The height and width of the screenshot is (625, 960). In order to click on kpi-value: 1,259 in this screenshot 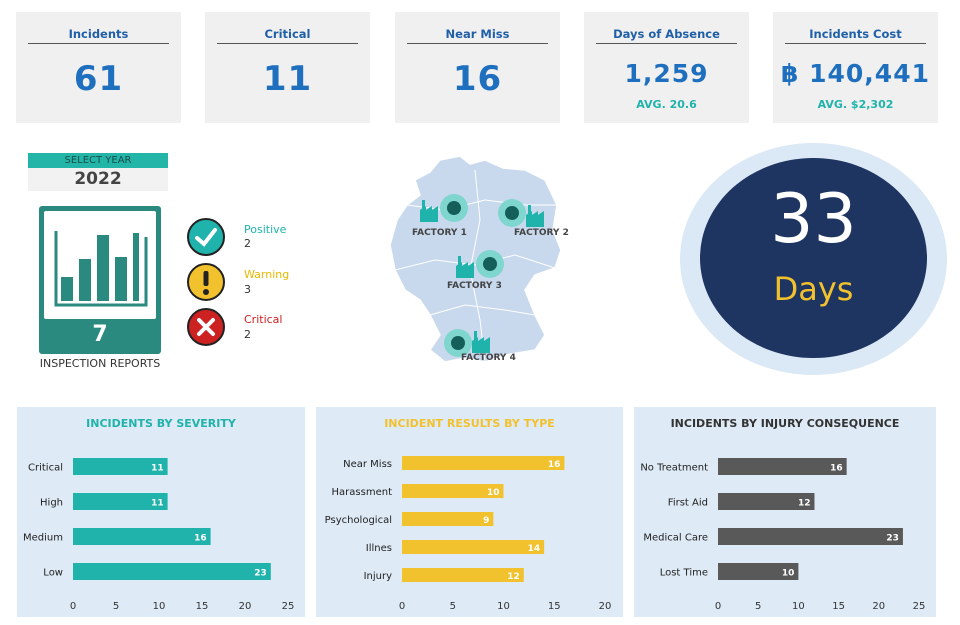, I will do `click(666, 73)`.